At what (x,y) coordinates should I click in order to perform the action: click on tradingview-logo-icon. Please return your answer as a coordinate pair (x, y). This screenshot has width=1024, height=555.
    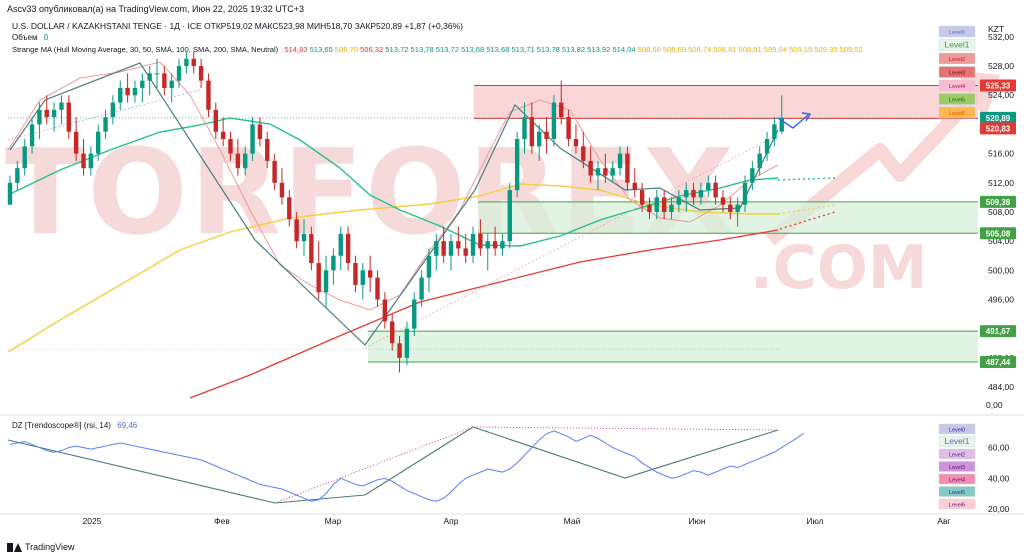
    Looking at the image, I should click on (14, 547).